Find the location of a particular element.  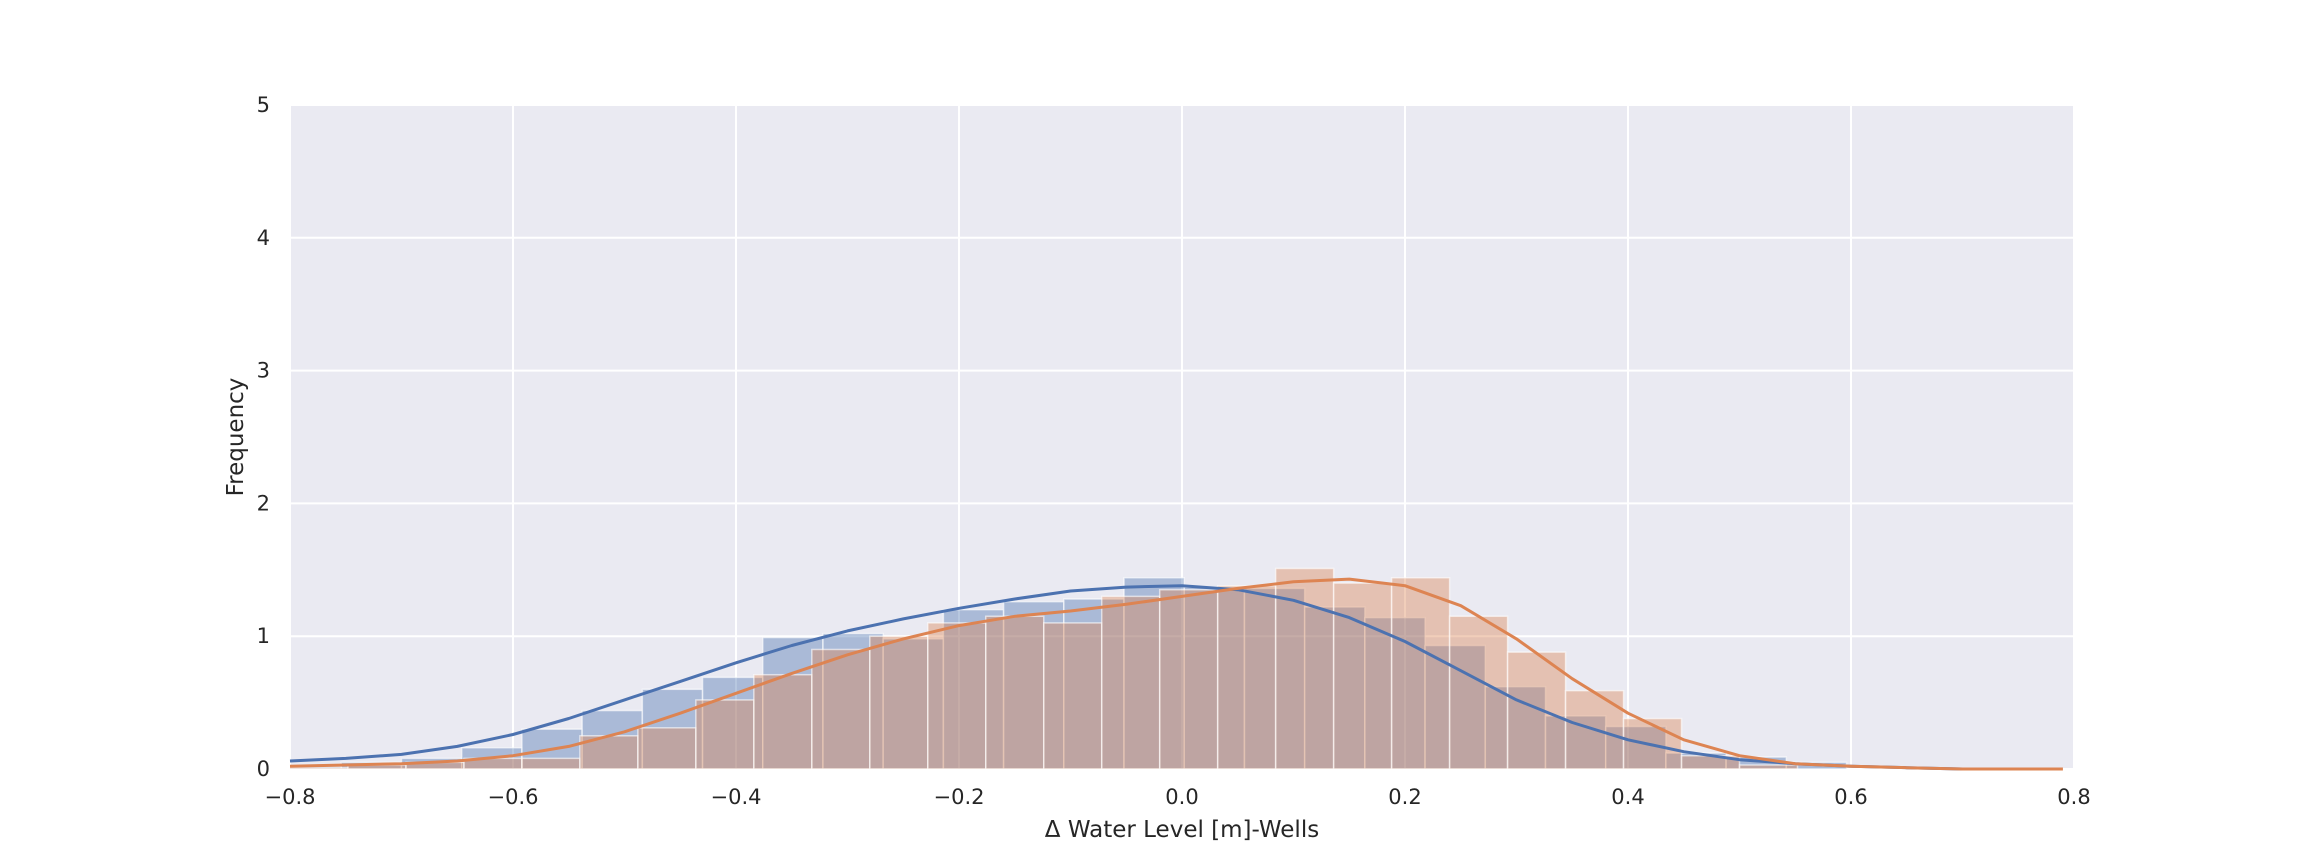

x-tick-label: −0.2 is located at coordinates (959, 797).